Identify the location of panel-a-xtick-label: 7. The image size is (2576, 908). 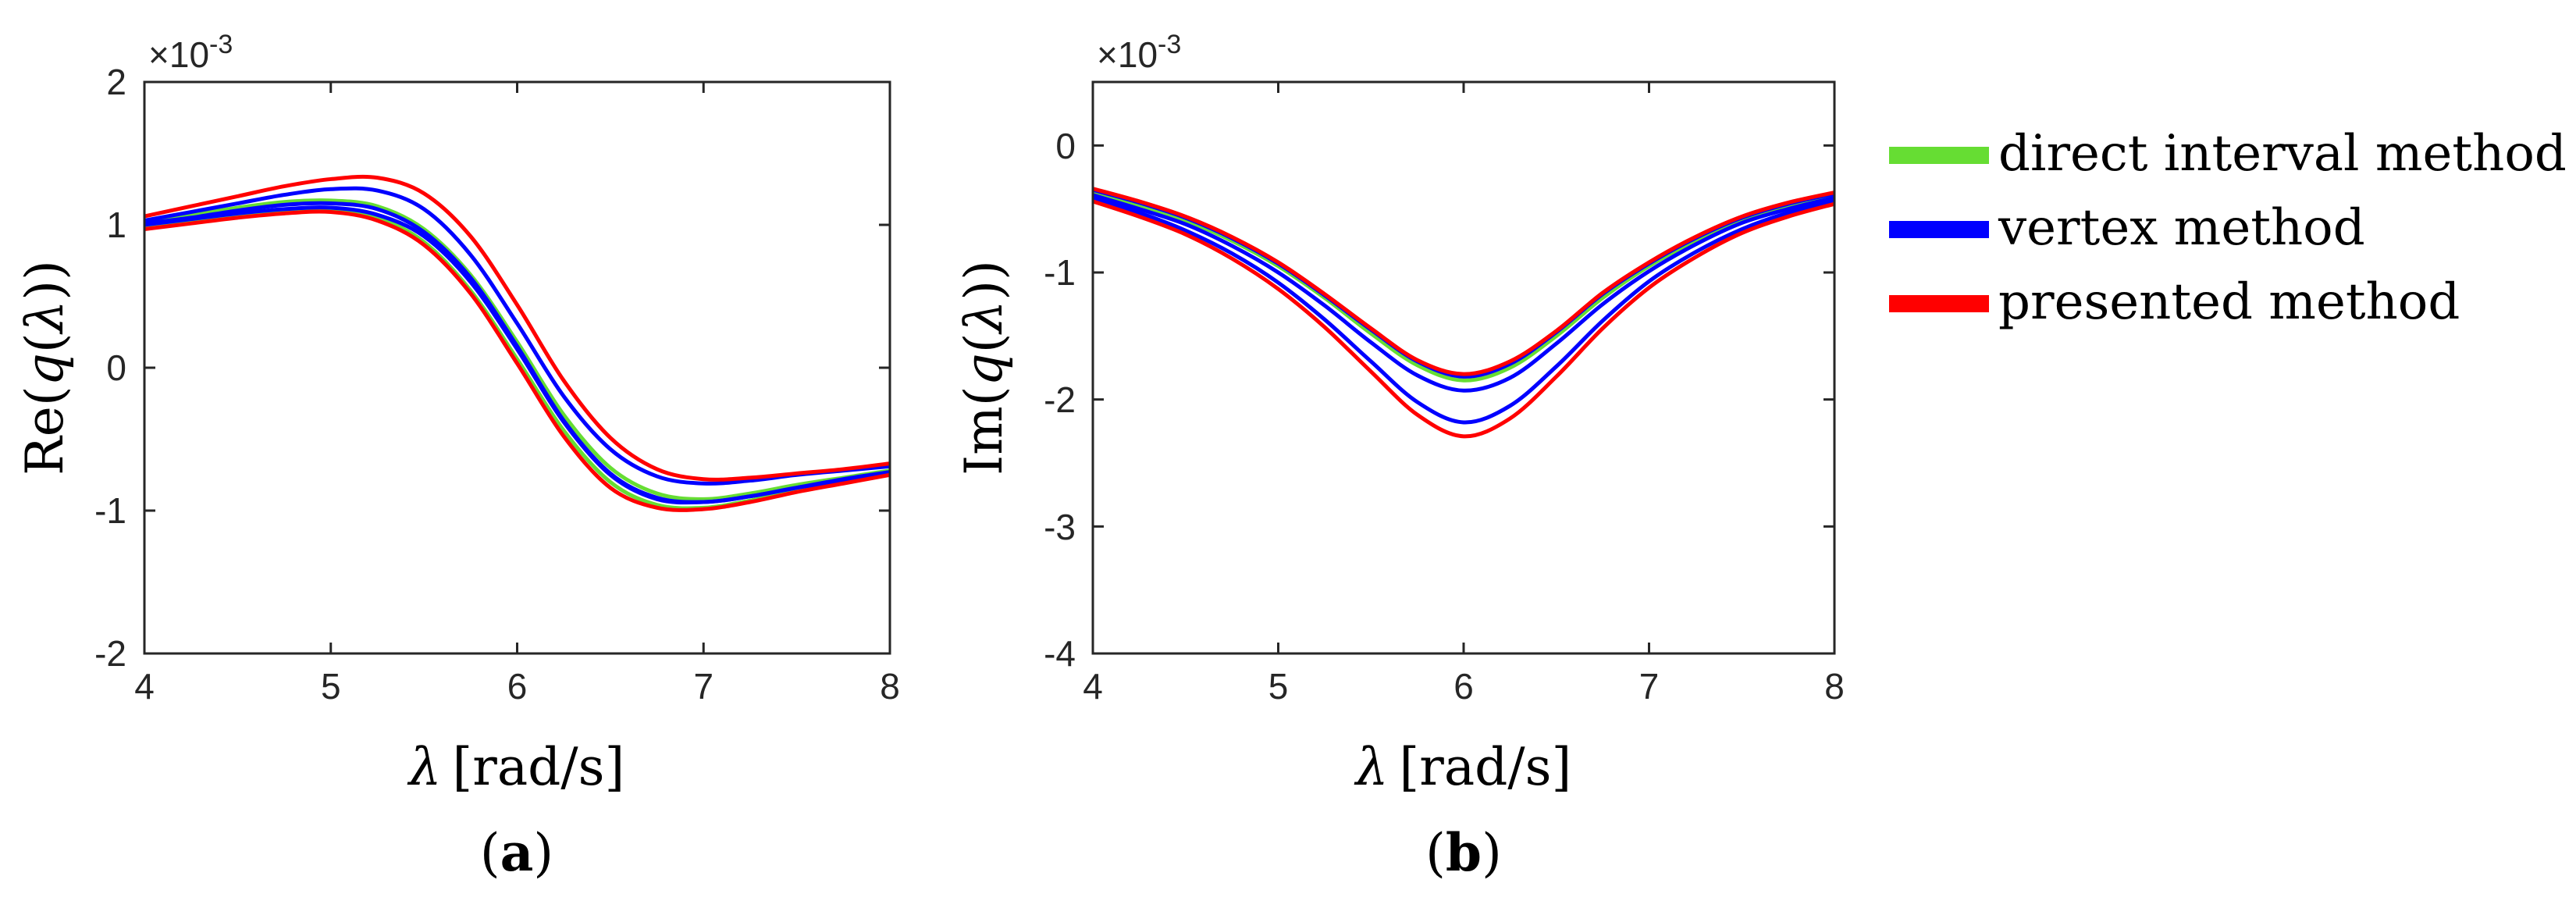
(703, 686).